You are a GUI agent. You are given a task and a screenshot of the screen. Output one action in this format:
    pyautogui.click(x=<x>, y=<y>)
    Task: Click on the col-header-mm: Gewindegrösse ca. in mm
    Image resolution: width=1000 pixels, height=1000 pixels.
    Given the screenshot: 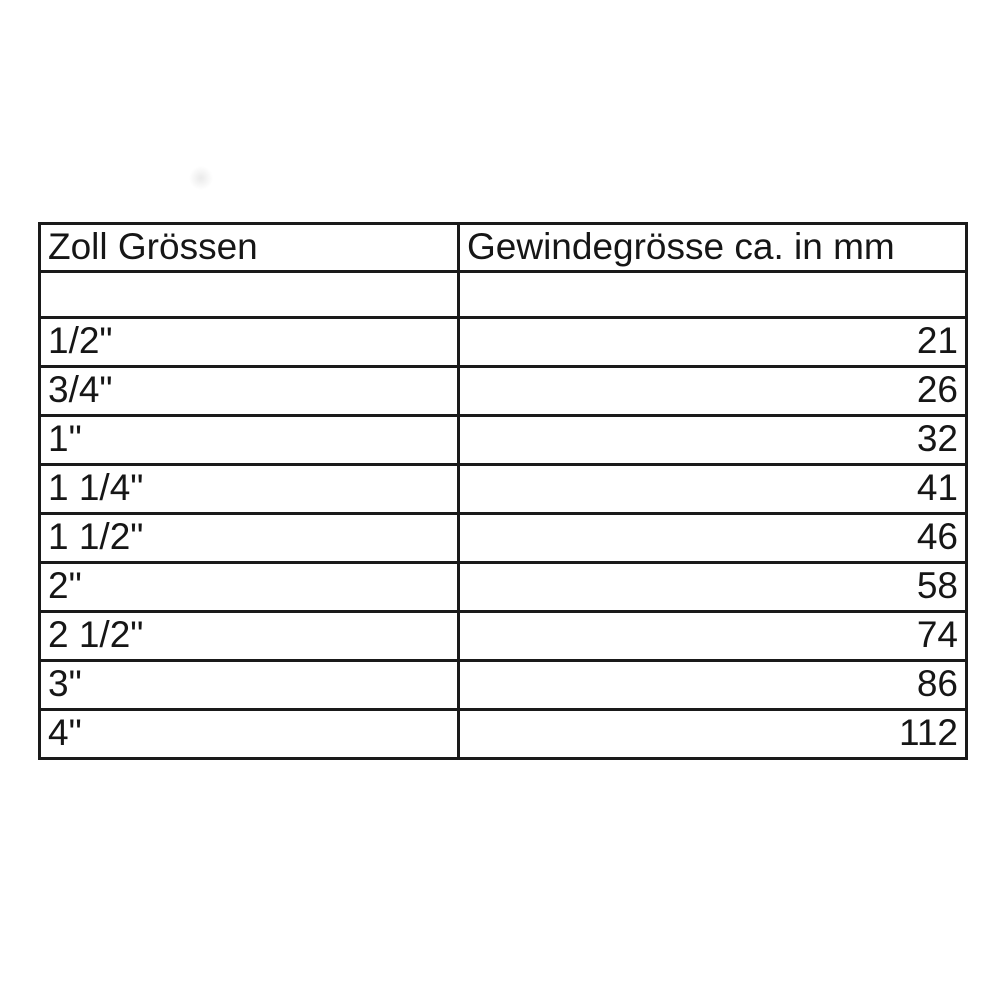 What is the action you would take?
    pyautogui.click(x=712, y=247)
    